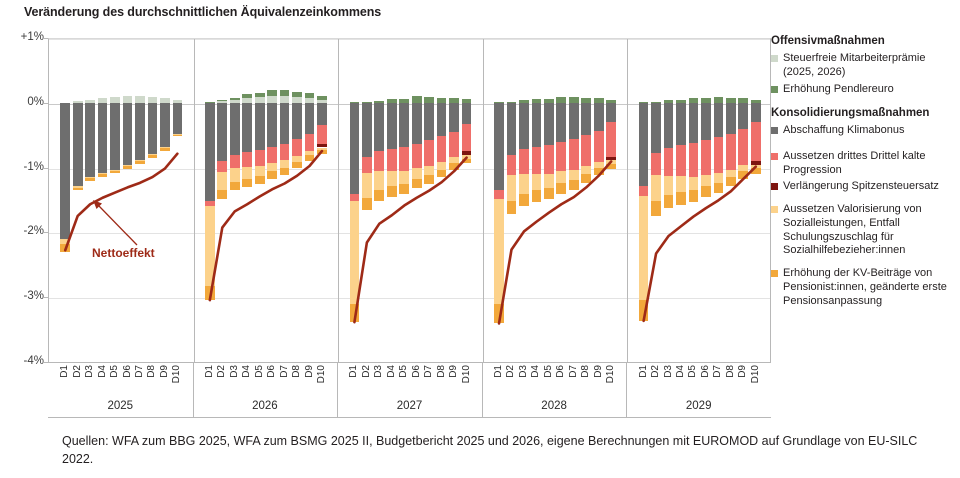  I want to click on bar-2027-D10, so click(466, 200).